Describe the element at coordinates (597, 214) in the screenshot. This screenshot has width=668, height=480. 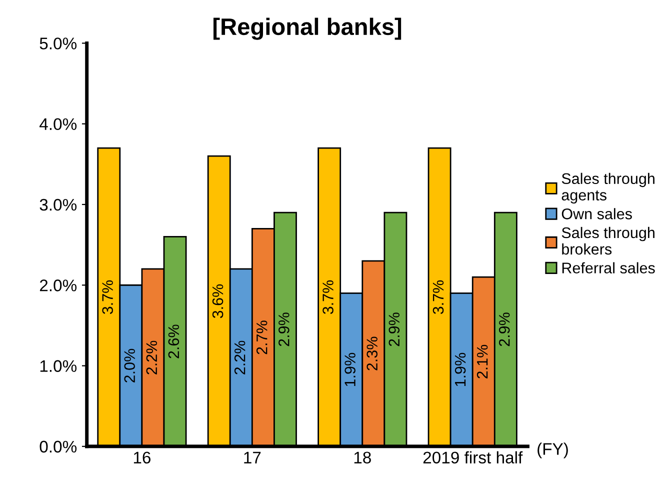
I see `legend-label: Own sales` at that location.